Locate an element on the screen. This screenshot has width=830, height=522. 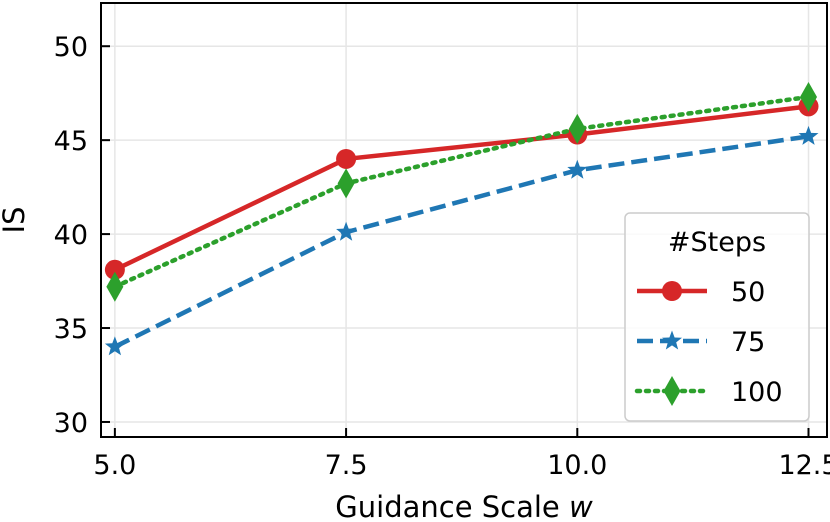
x-axis-label: Guidance Scale w is located at coordinates (464, 506).